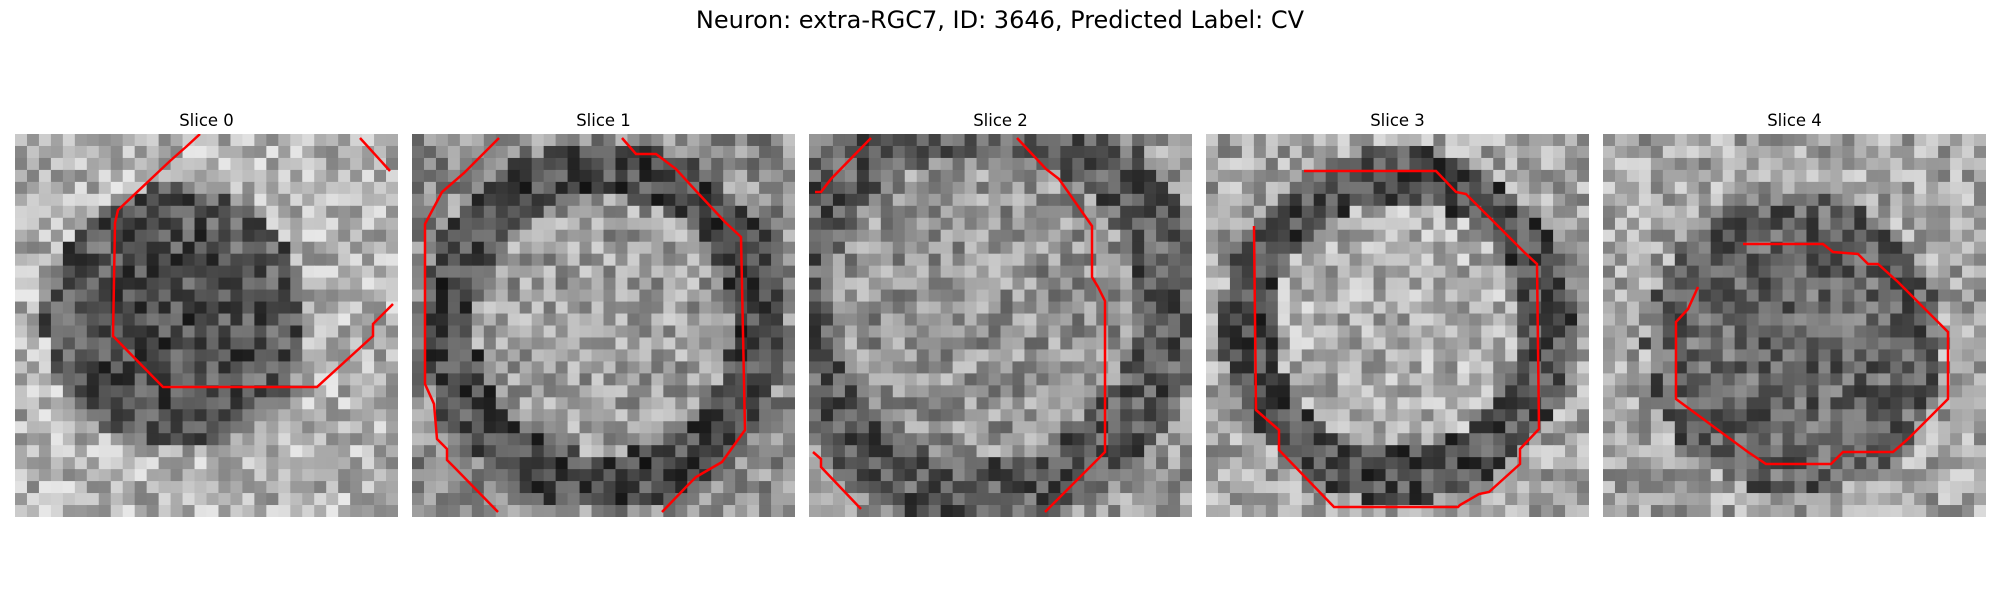 The height and width of the screenshot is (600, 2000). I want to click on slice-panel-2: Slice 2, so click(1000, 312).